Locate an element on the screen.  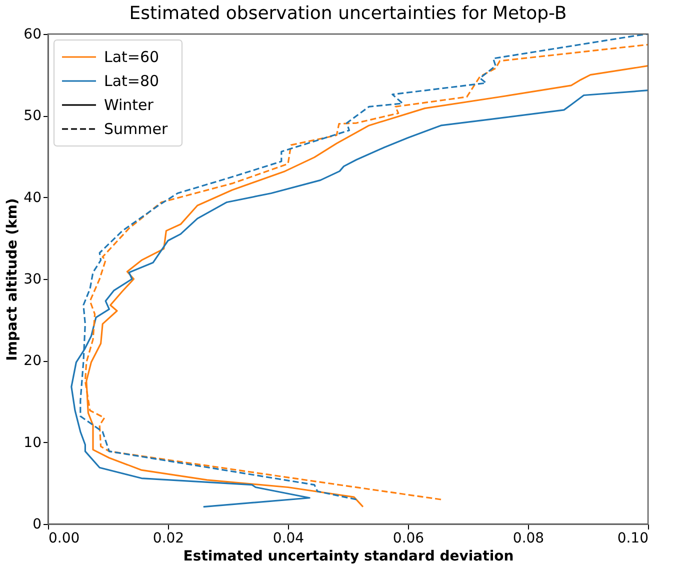
y-tick-label: 0 is located at coordinates (37, 524).